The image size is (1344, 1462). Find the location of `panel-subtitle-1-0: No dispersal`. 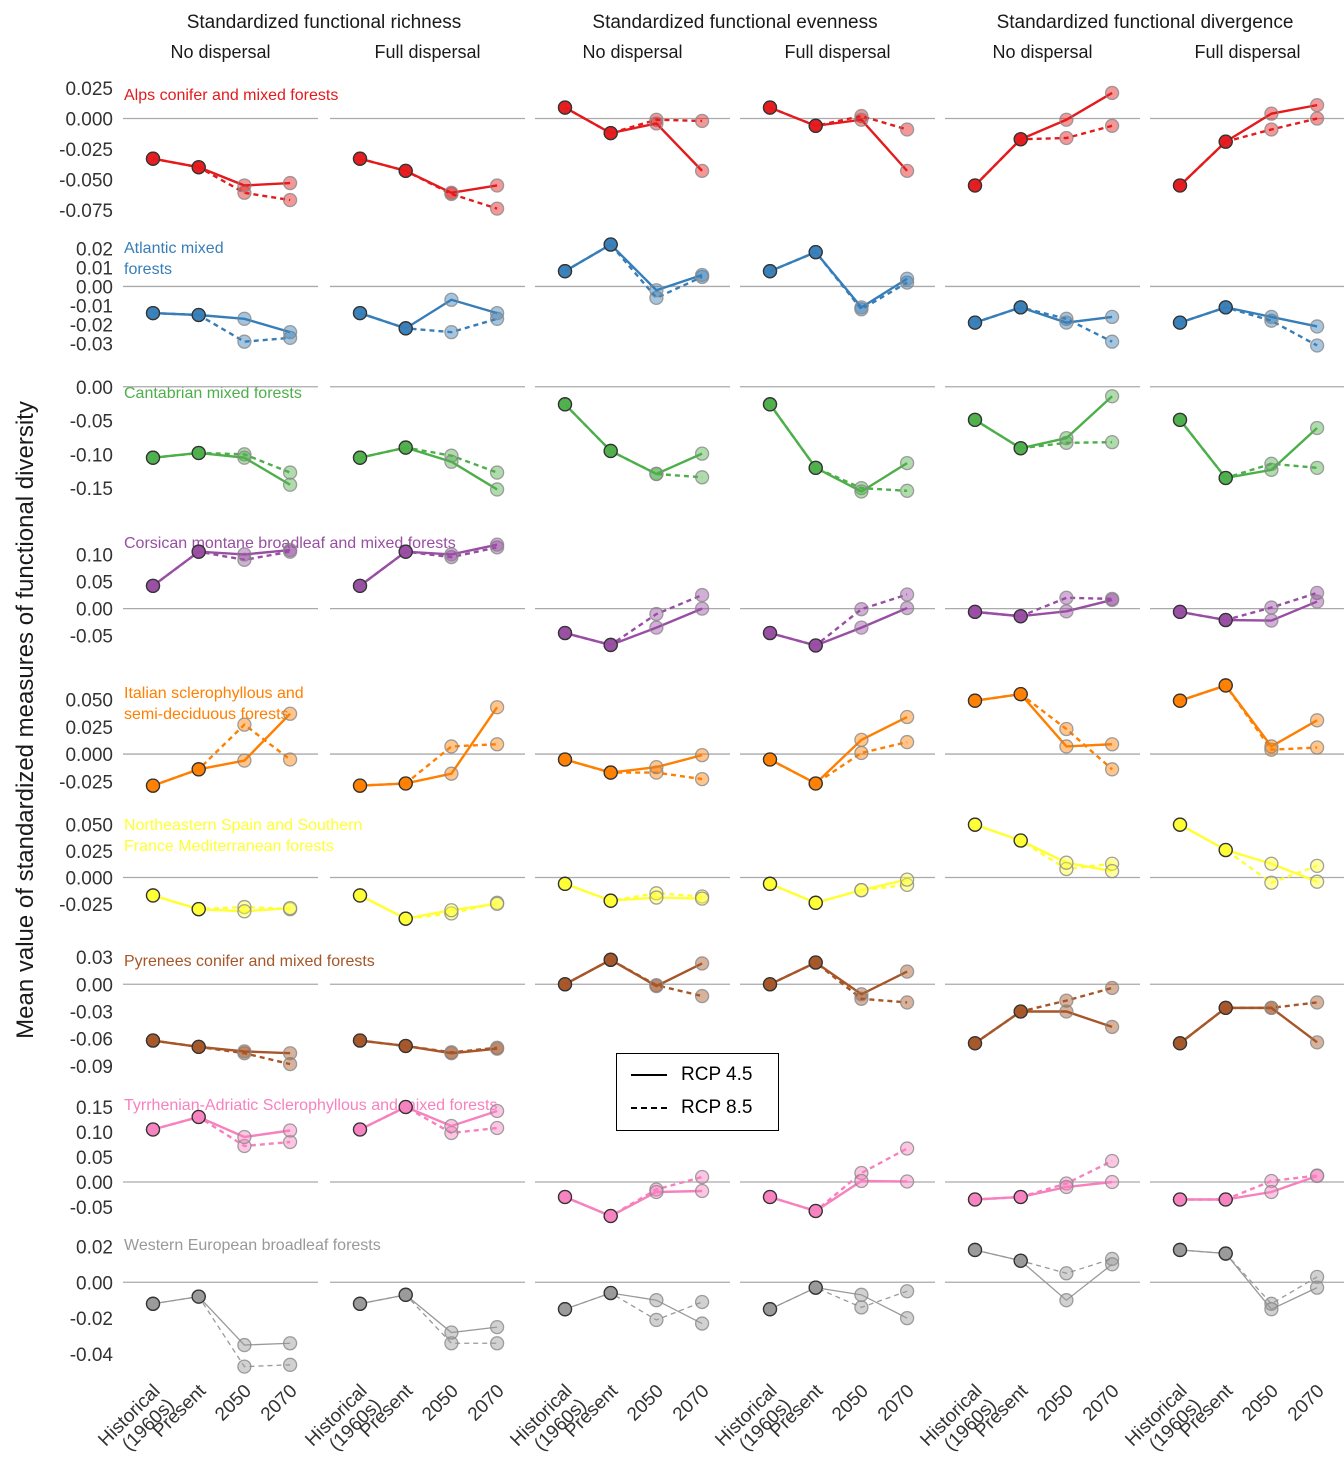

panel-subtitle-1-0: No dispersal is located at coordinates (632, 52).